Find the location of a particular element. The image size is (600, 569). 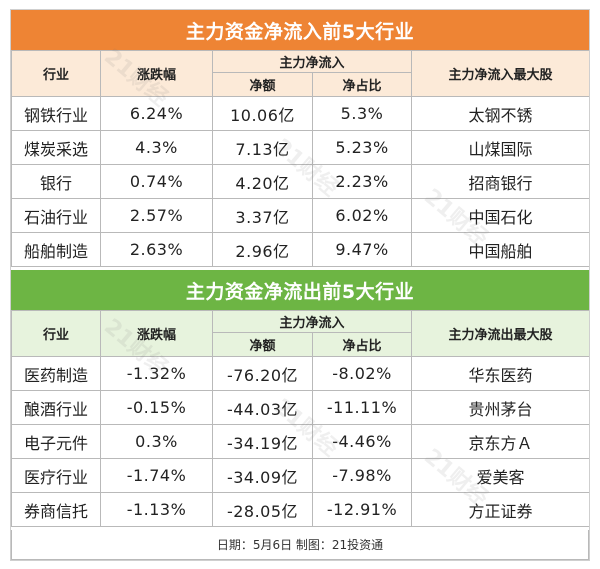

cell-top-stock: 中国石化 is located at coordinates (501, 215).